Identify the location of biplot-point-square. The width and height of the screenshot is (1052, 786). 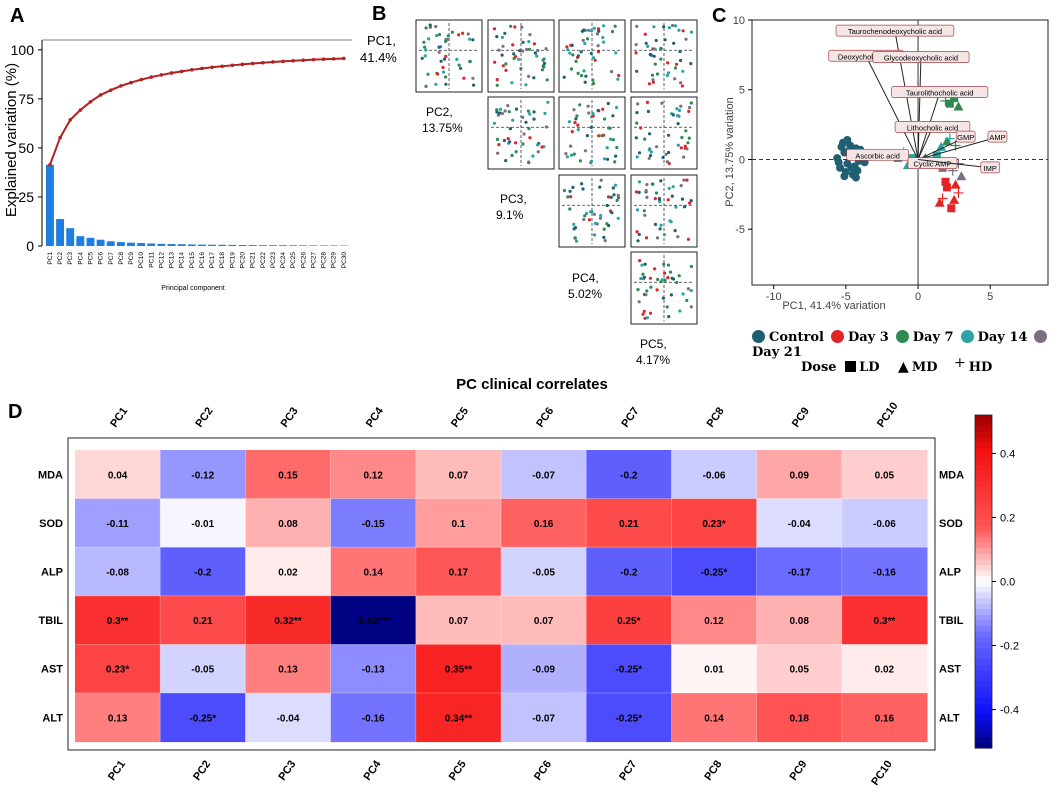
(951, 208).